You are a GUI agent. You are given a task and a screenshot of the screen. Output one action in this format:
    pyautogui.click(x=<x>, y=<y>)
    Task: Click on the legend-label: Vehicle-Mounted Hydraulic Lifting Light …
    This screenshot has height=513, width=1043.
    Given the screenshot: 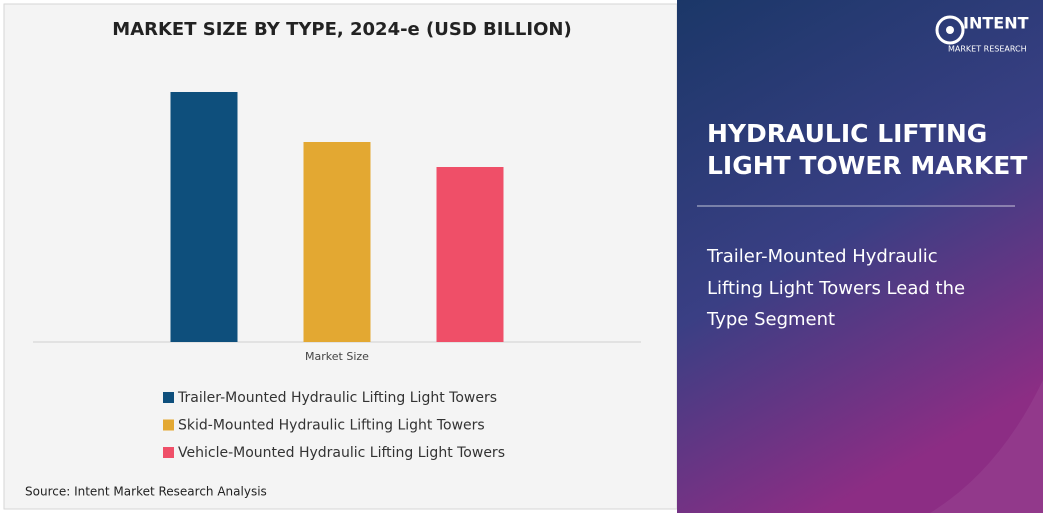 What is the action you would take?
    pyautogui.click(x=341, y=453)
    